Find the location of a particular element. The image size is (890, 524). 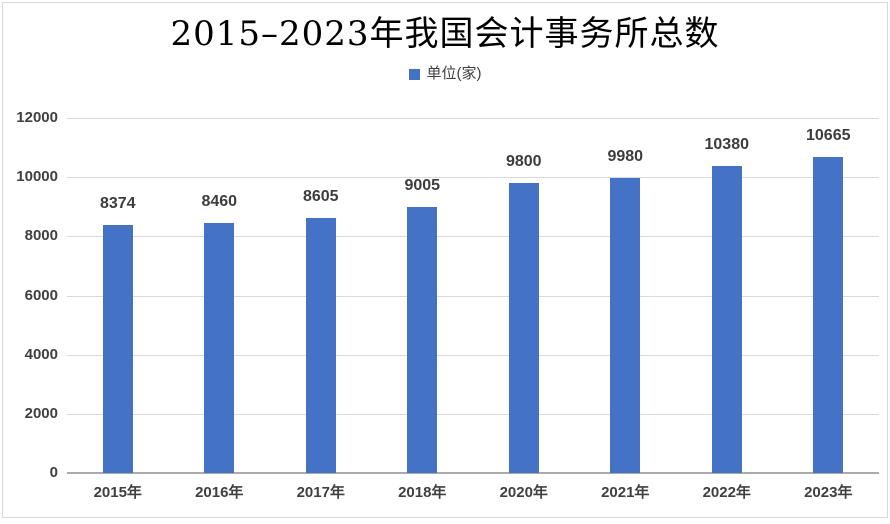

x-axis-label-2018年: 2018年 is located at coordinates (422, 492).